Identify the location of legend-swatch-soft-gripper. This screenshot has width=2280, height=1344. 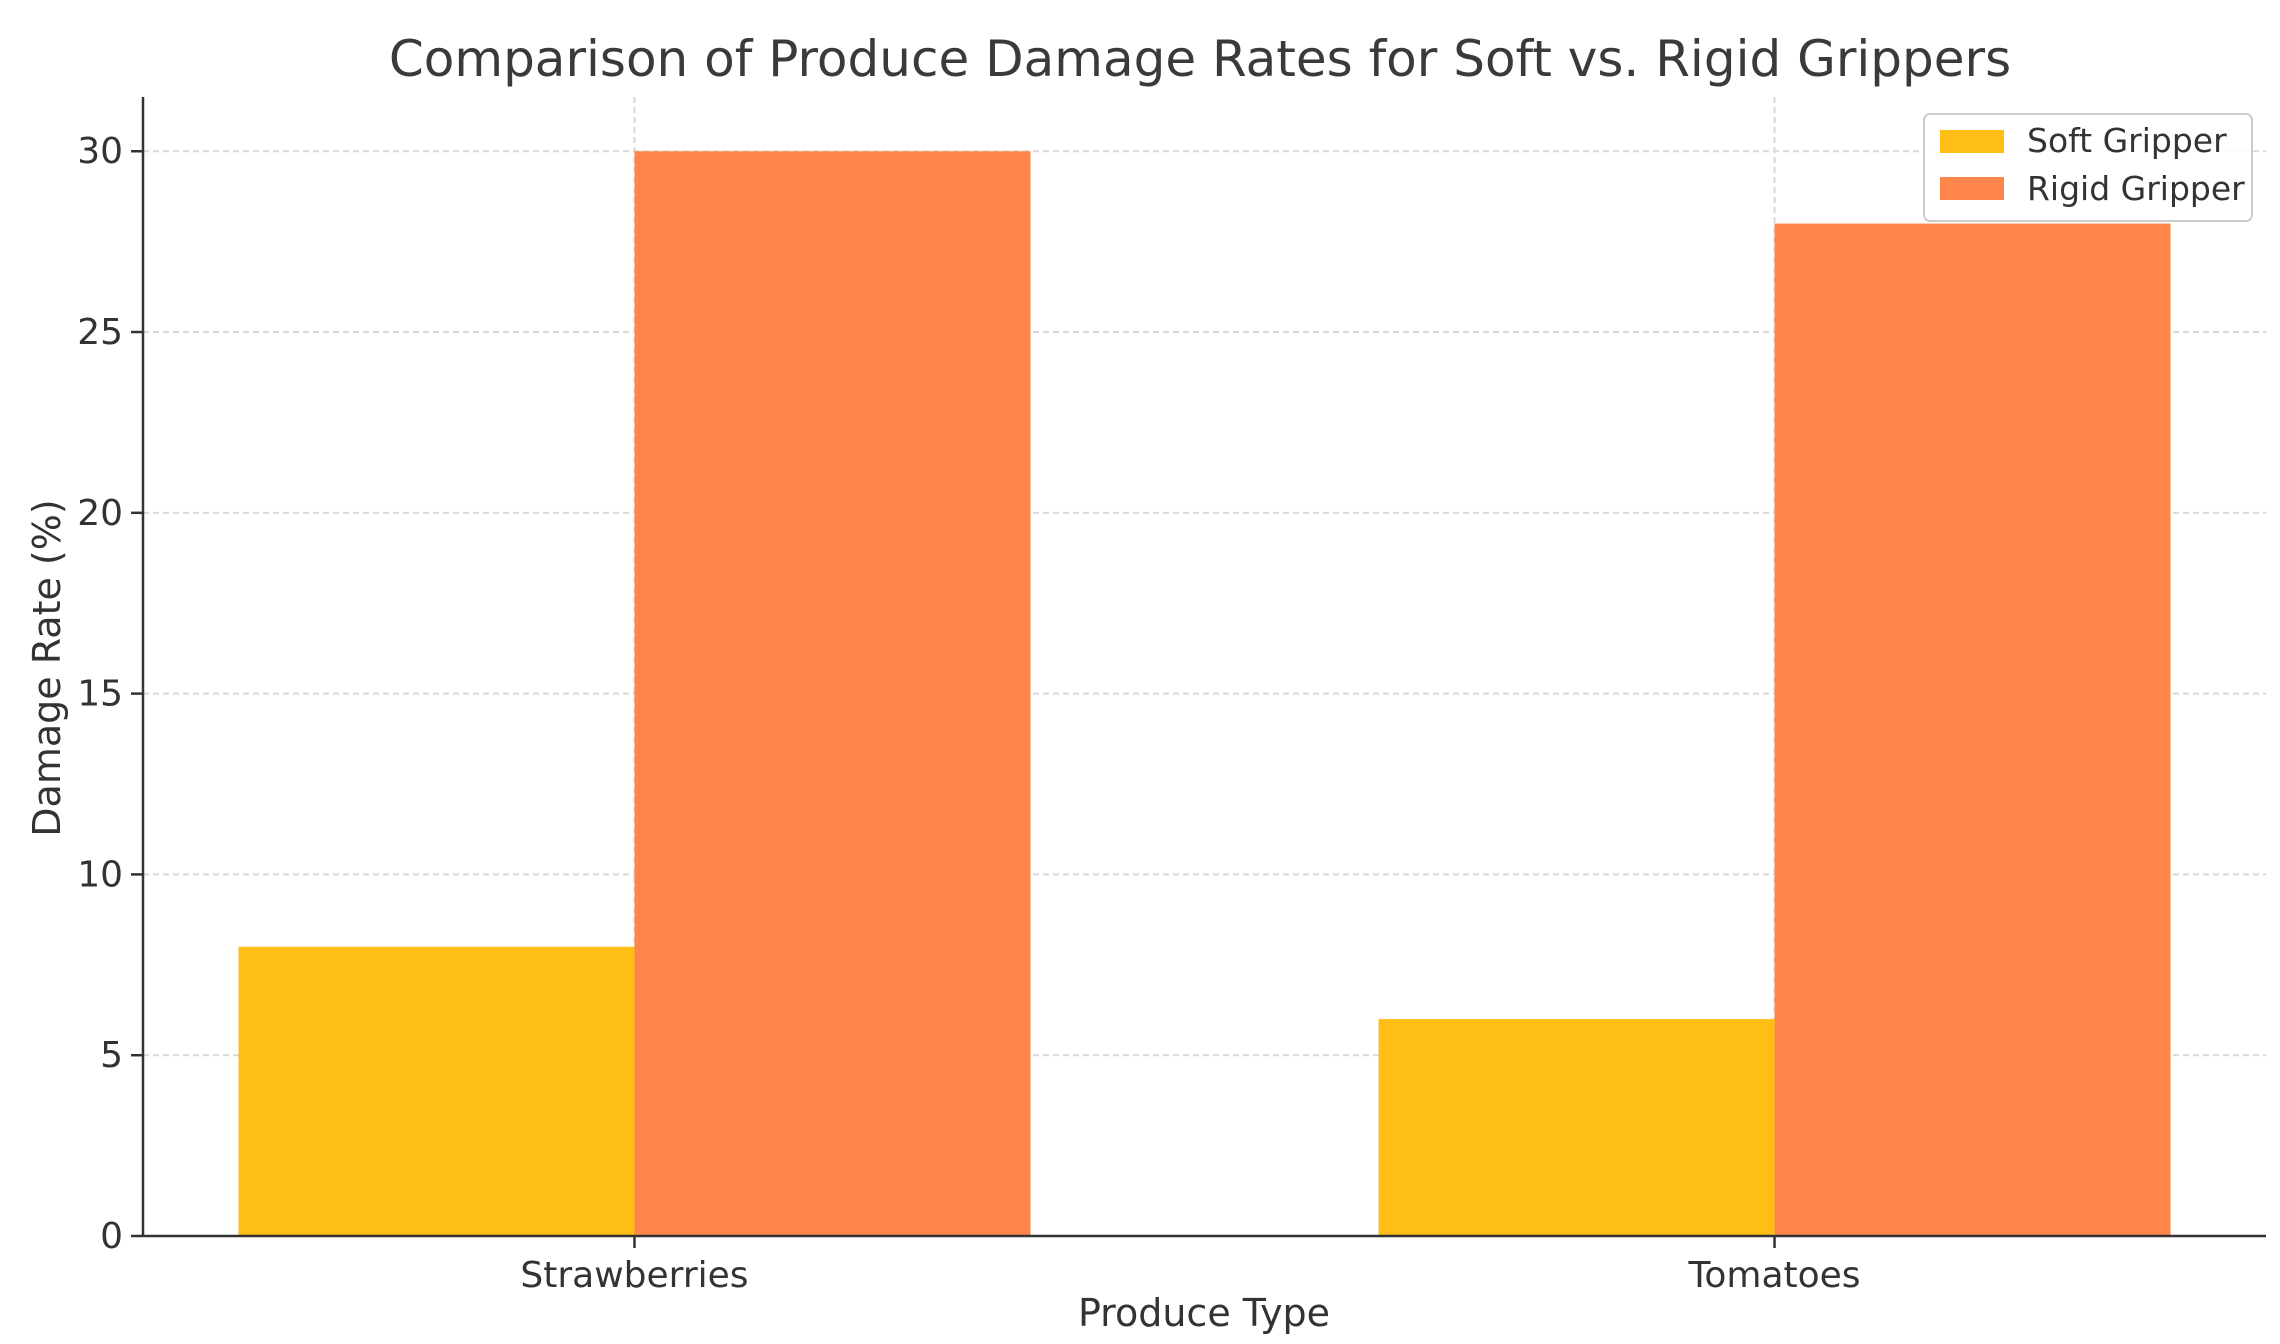
(1972, 141).